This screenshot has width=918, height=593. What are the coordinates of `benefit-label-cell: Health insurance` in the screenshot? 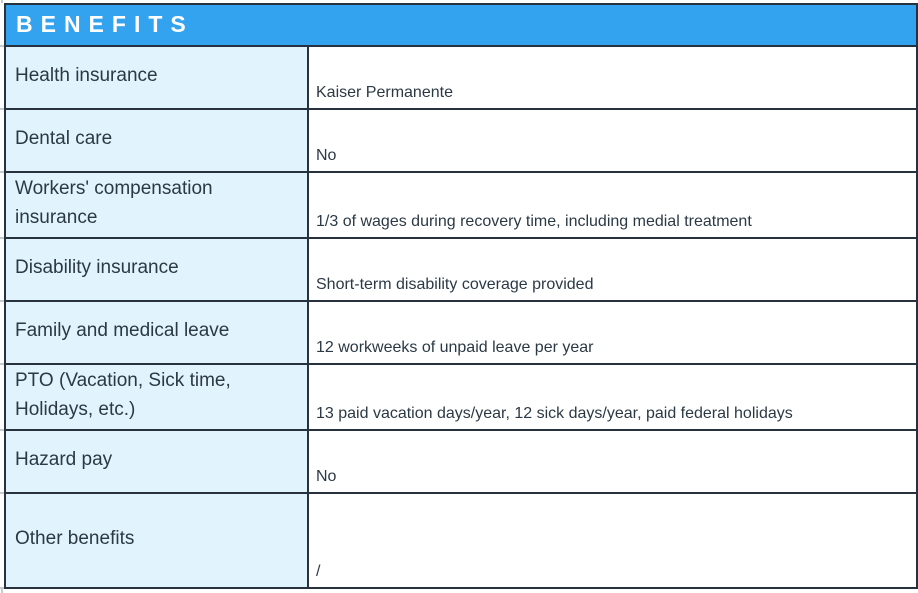 It's located at (156, 77).